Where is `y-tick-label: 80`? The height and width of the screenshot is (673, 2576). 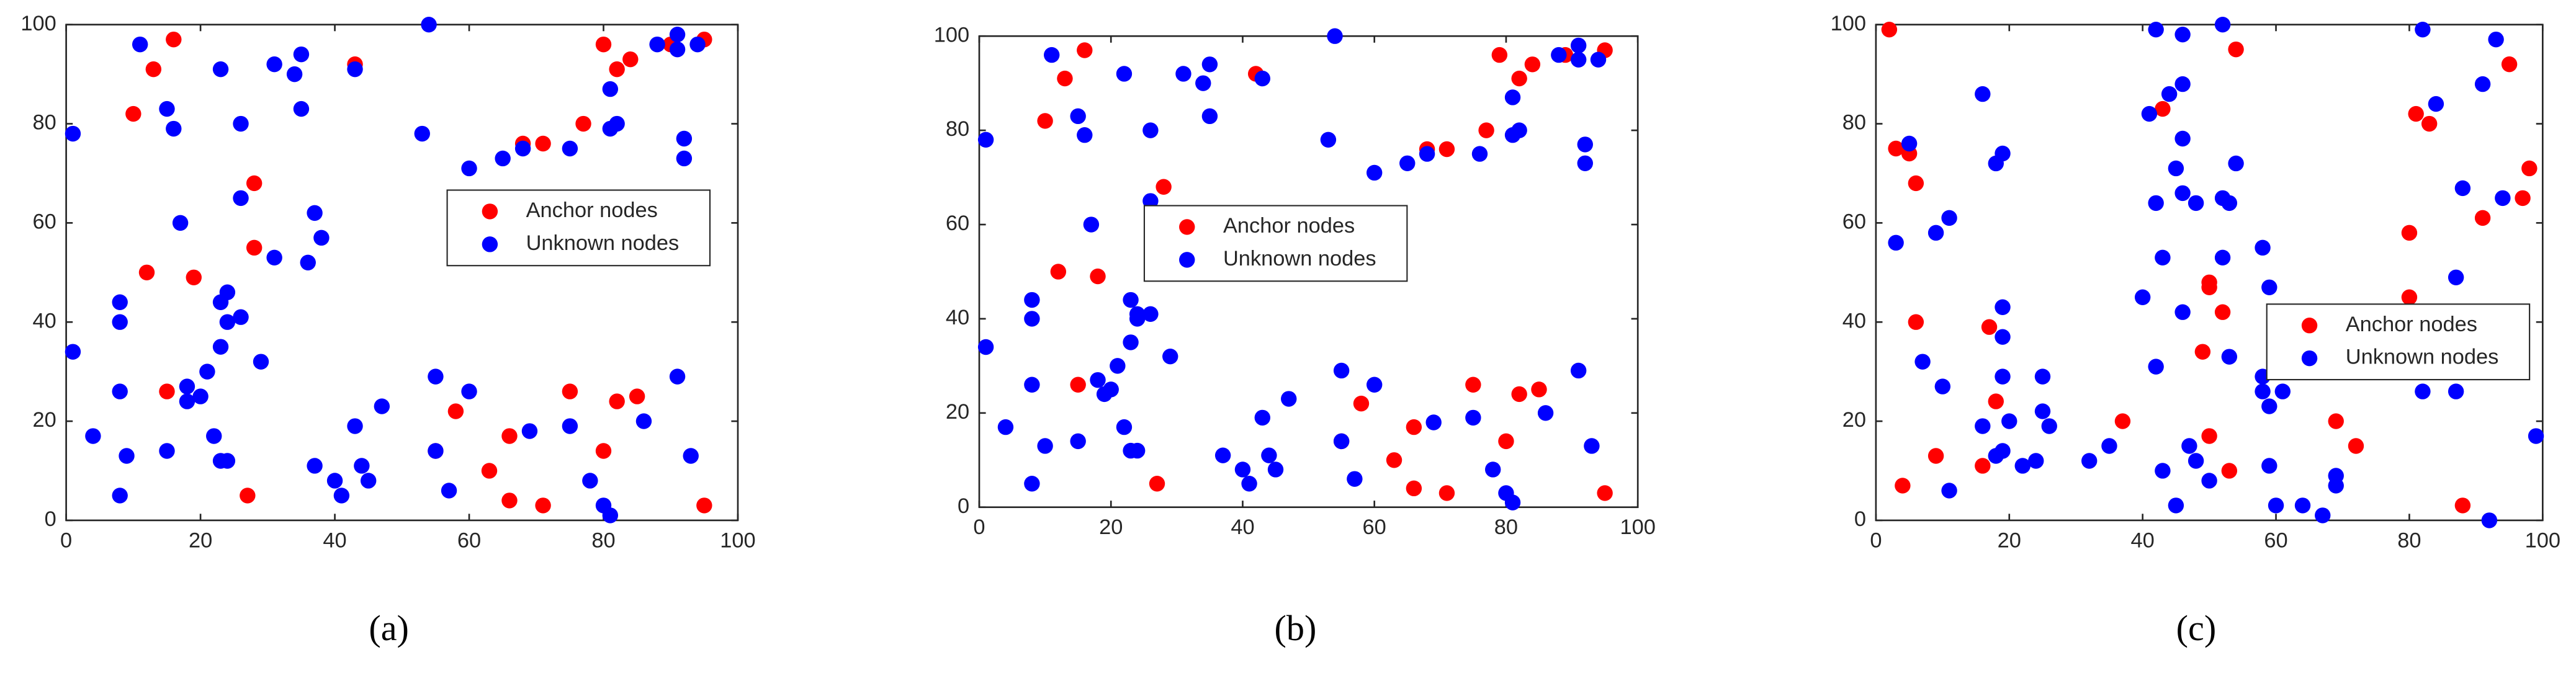 y-tick-label: 80 is located at coordinates (958, 129).